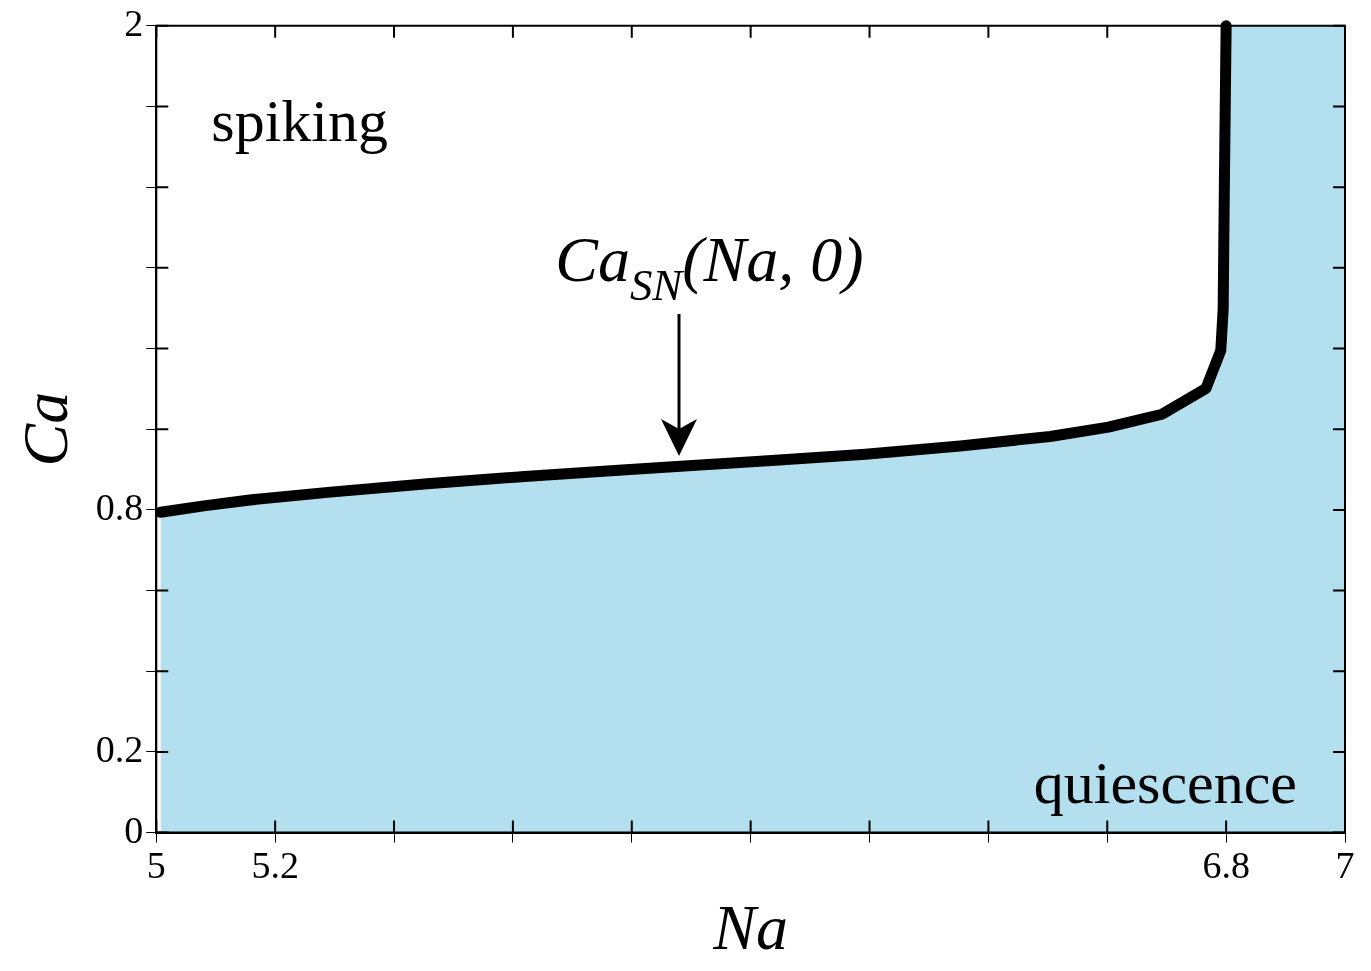 This screenshot has width=1371, height=971. What do you see at coordinates (1165, 782) in the screenshot?
I see `annotation: quiescence` at bounding box center [1165, 782].